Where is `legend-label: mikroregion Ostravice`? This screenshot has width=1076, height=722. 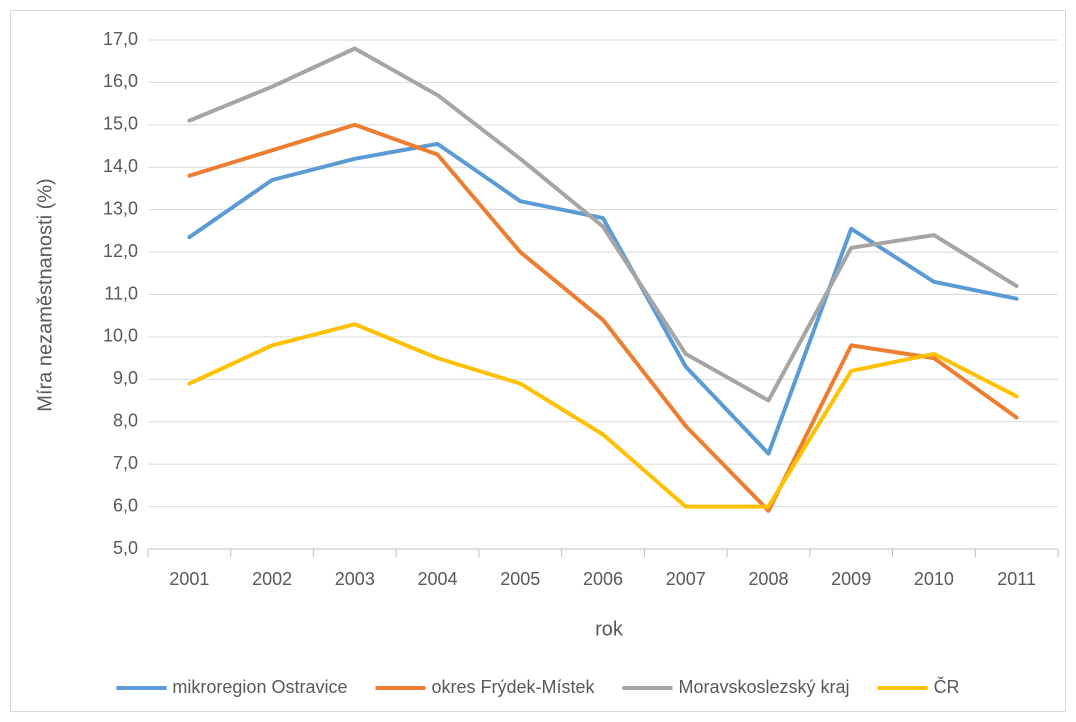
legend-label: mikroregion Ostravice is located at coordinates (259, 687).